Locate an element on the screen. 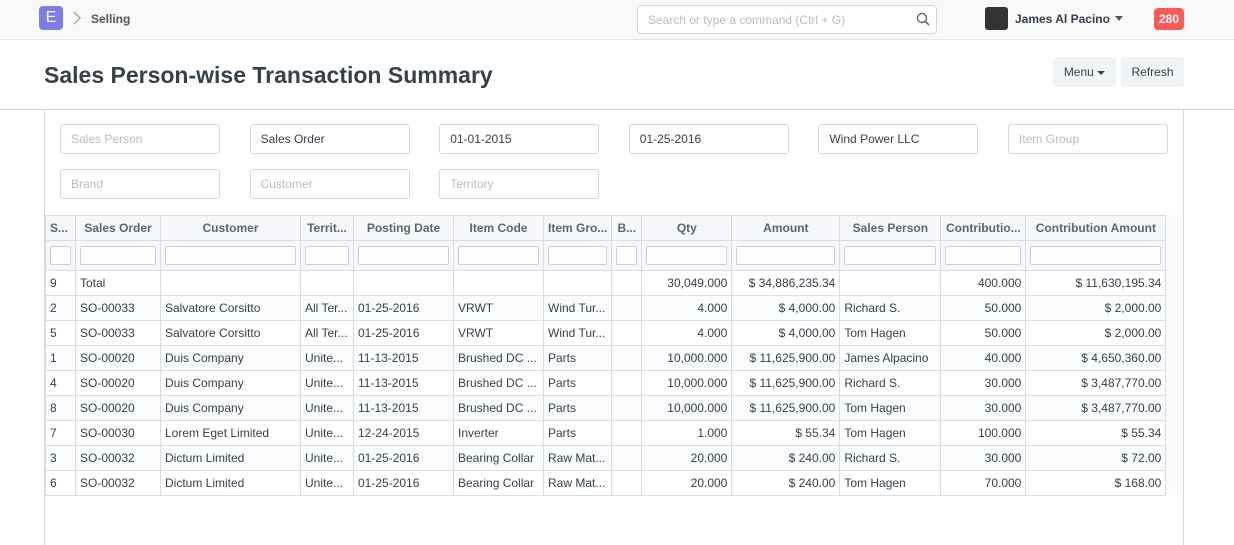 Image resolution: width=1234 pixels, height=545 pixels. table-cell: $ 55.34 is located at coordinates (1096, 433).